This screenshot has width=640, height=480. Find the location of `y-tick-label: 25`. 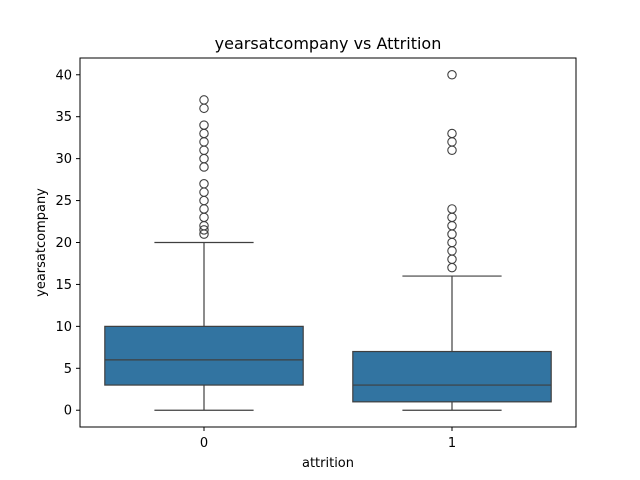

y-tick-label: 25 is located at coordinates (63, 201).